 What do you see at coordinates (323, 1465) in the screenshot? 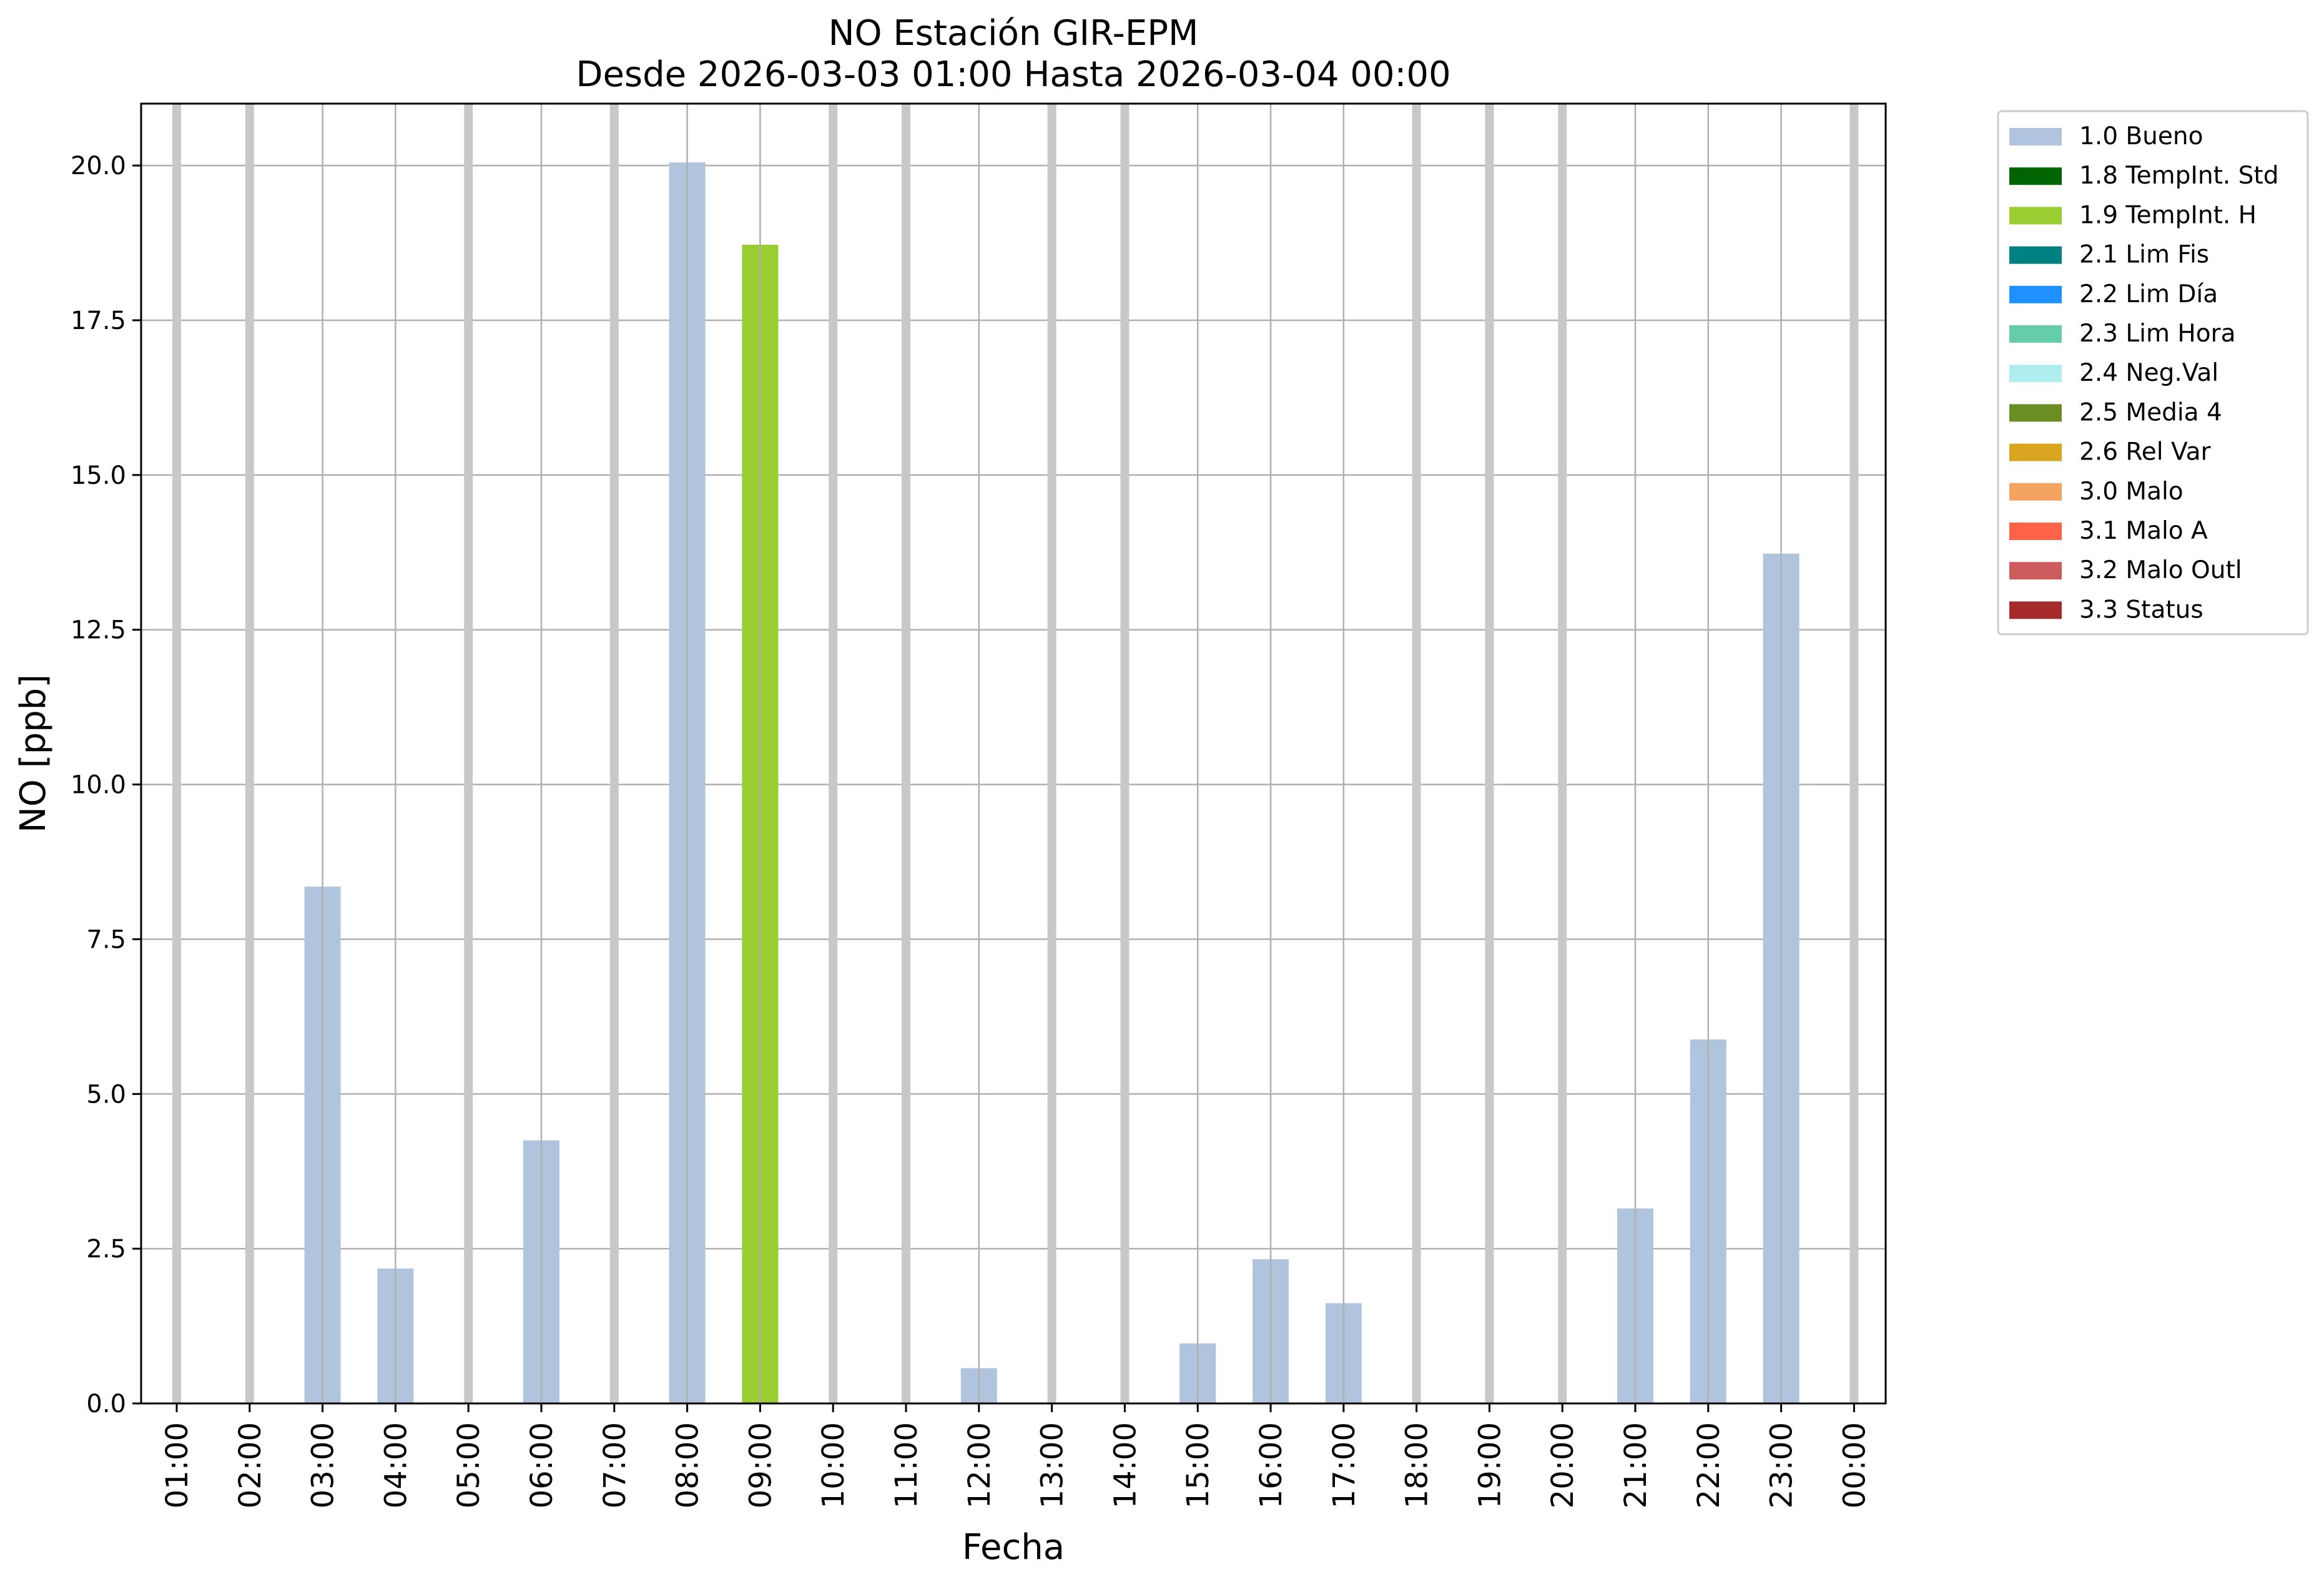
I see `x-tick-label: 03:00` at bounding box center [323, 1465].